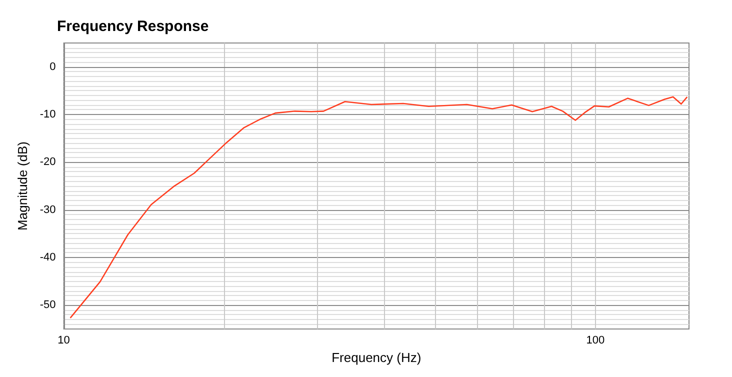 The image size is (732, 377). Describe the element at coordinates (48, 210) in the screenshot. I see `y-tick-label: -30` at that location.